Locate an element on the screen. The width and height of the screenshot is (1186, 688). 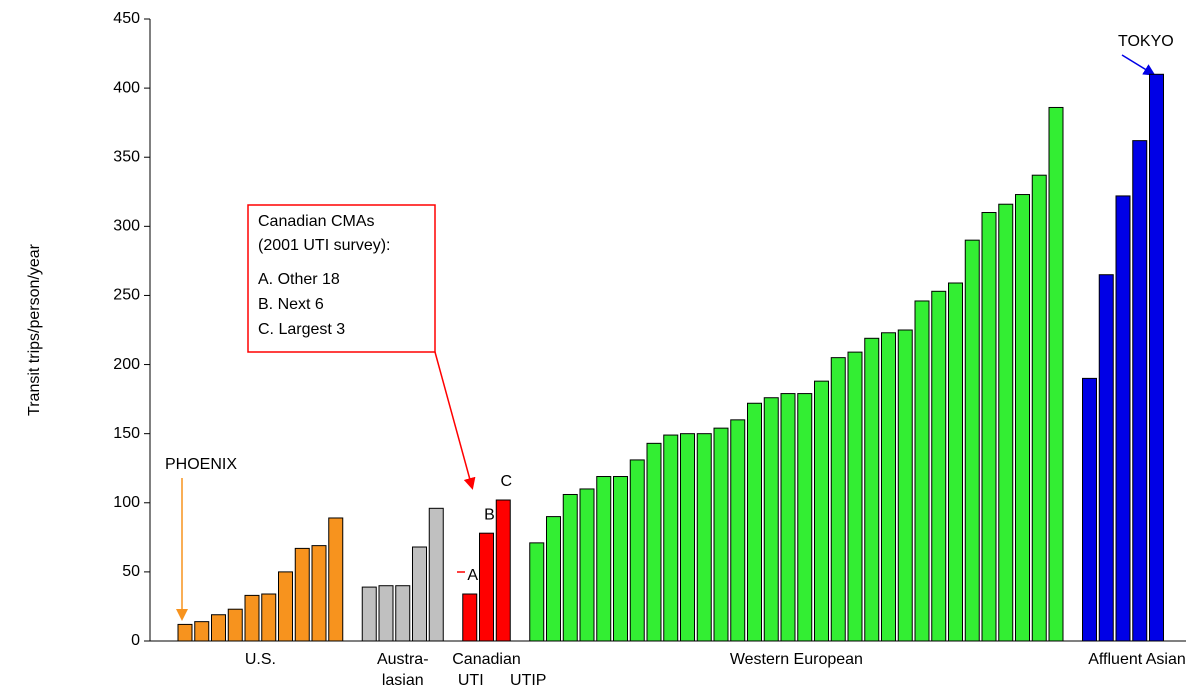
annotation-text: (2001 UTI survey): is located at coordinates (324, 245).